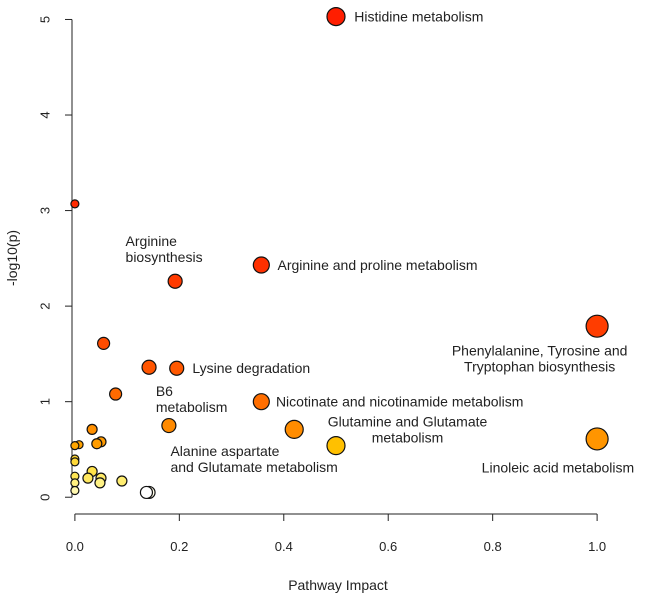  I want to click on pathway-label: Histidine metabolism, so click(418, 17).